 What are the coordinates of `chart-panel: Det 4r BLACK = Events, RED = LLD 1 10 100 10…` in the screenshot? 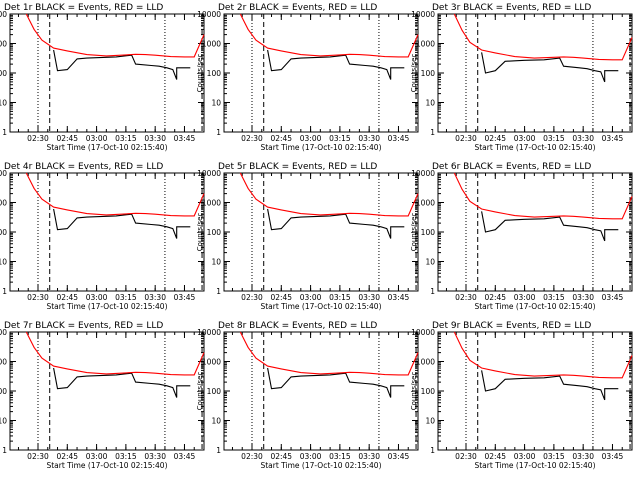 It's located at (102, 236).